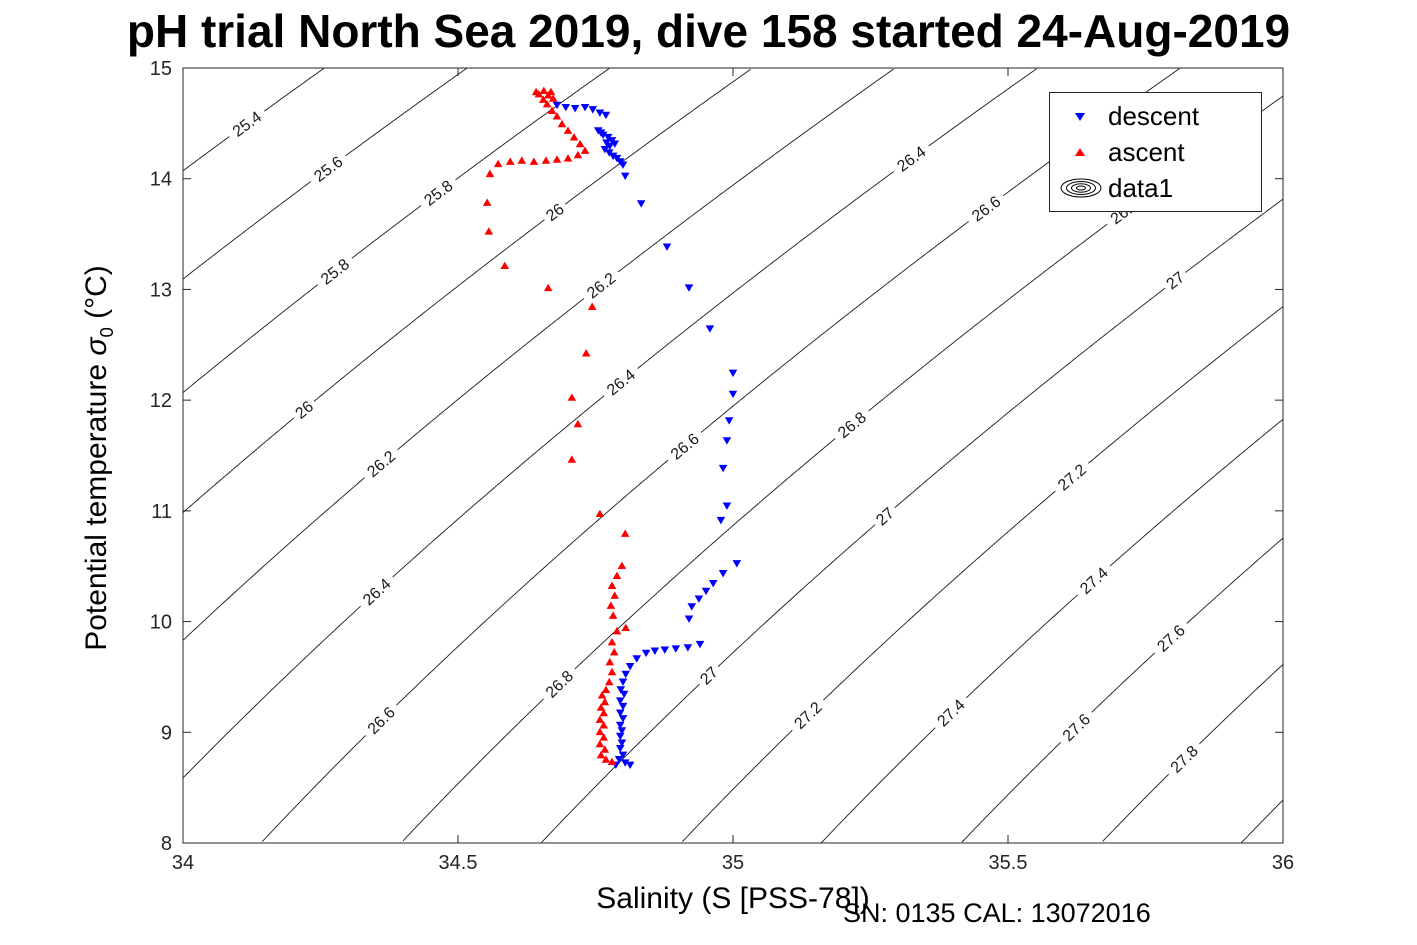 The width and height of the screenshot is (1417, 945). Describe the element at coordinates (1008, 863) in the screenshot. I see `svg-text: 35.5` at that location.